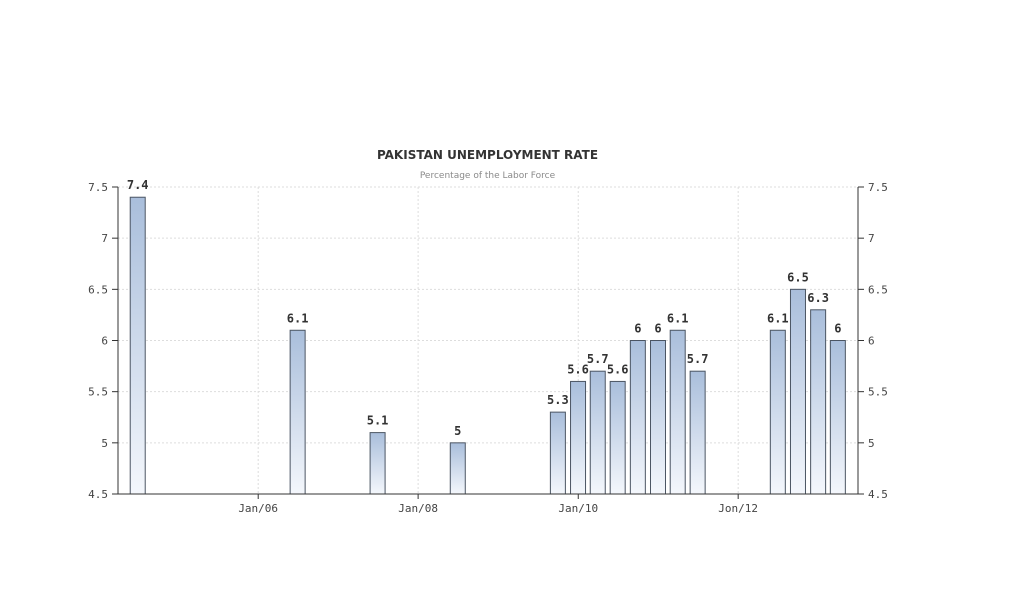  What do you see at coordinates (798, 277) in the screenshot?
I see `bar-value-label: 6.5` at bounding box center [798, 277].